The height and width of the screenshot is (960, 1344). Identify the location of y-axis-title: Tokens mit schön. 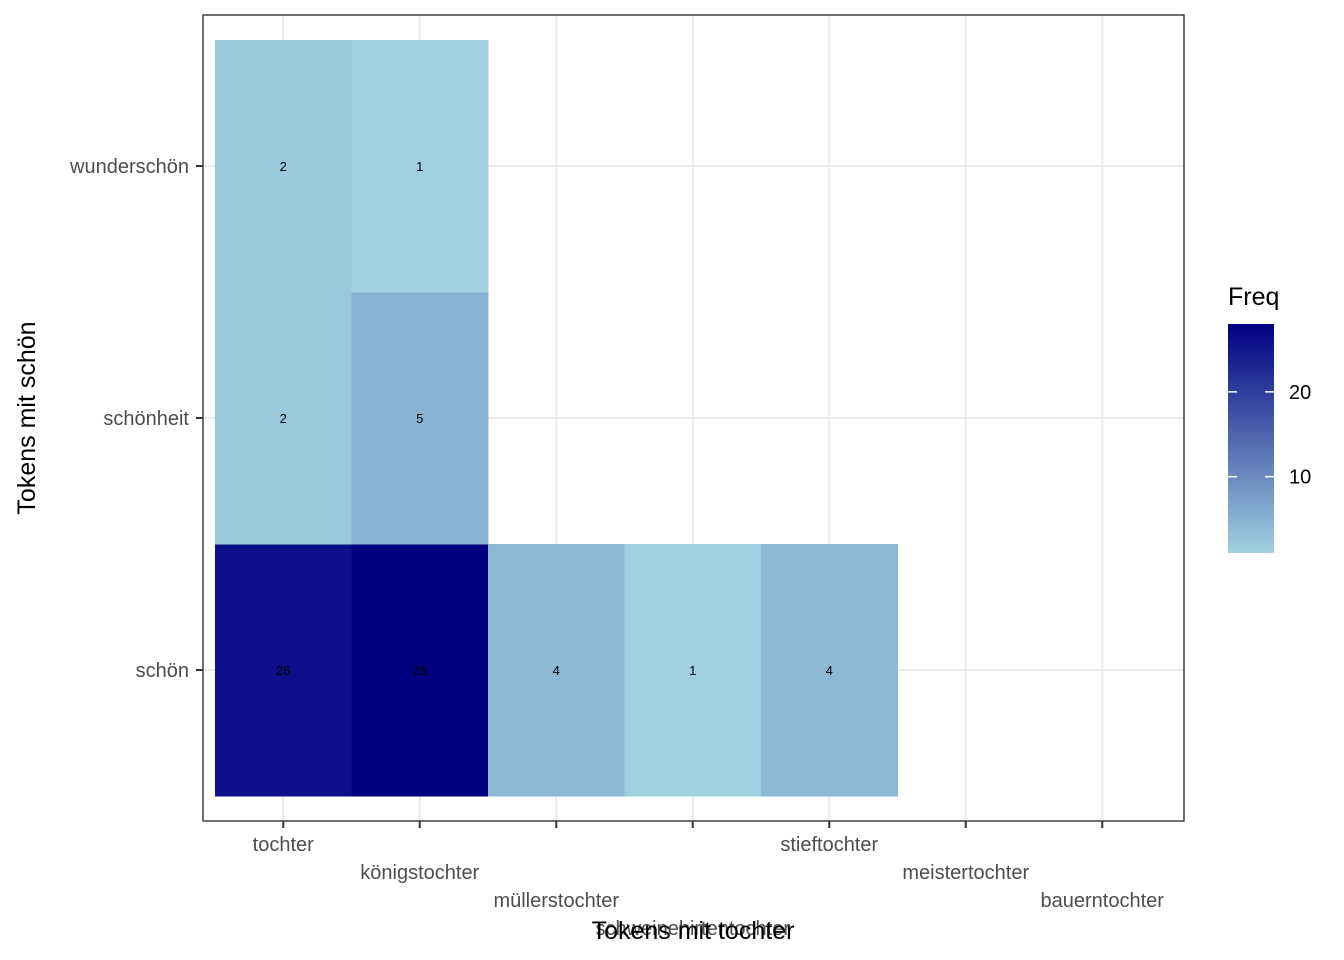
(27, 417).